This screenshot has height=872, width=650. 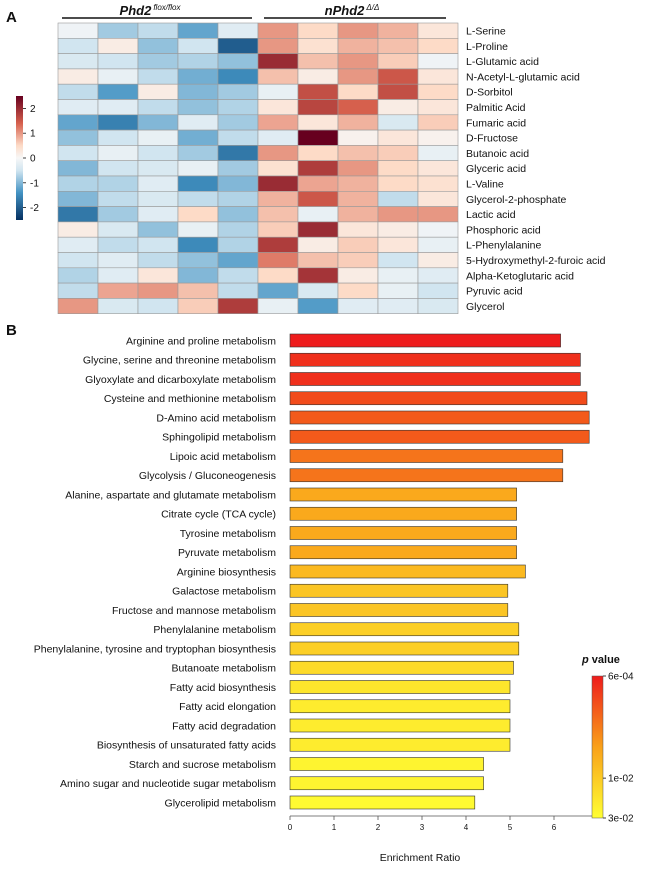 What do you see at coordinates (19, 158) in the screenshot?
I see `heatmap-colorbar-gradient` at bounding box center [19, 158].